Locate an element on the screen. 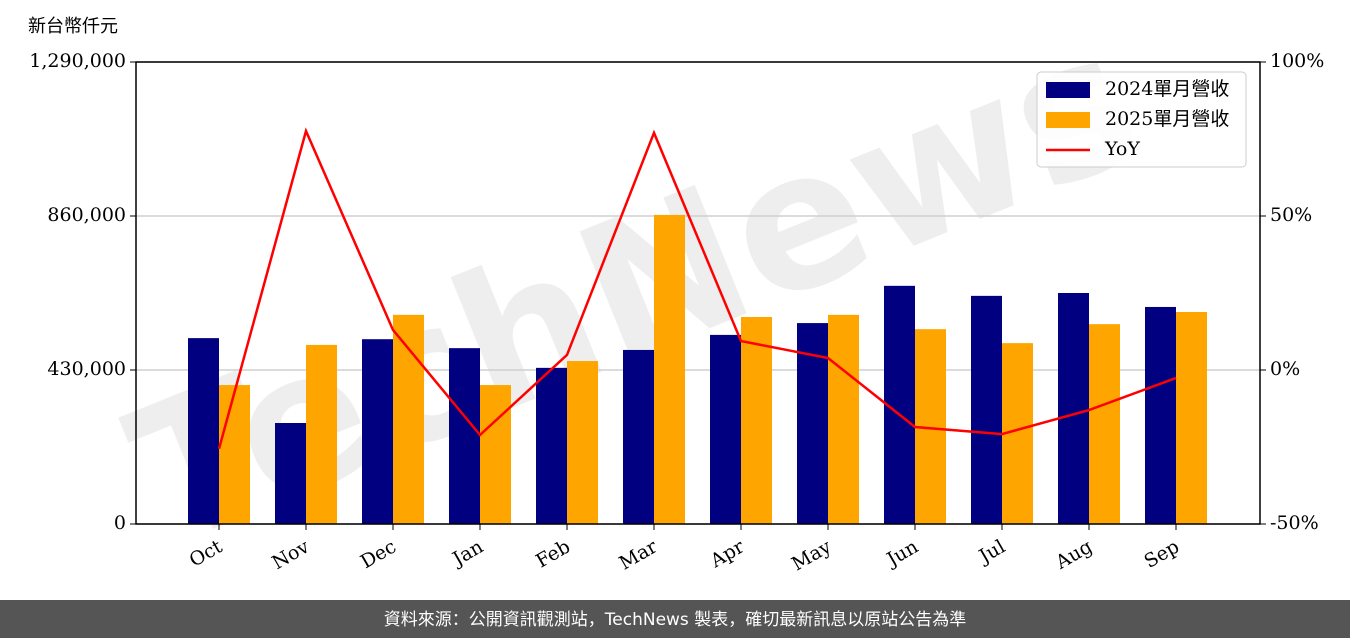  y2-tick-label: 50% is located at coordinates (1291, 215).